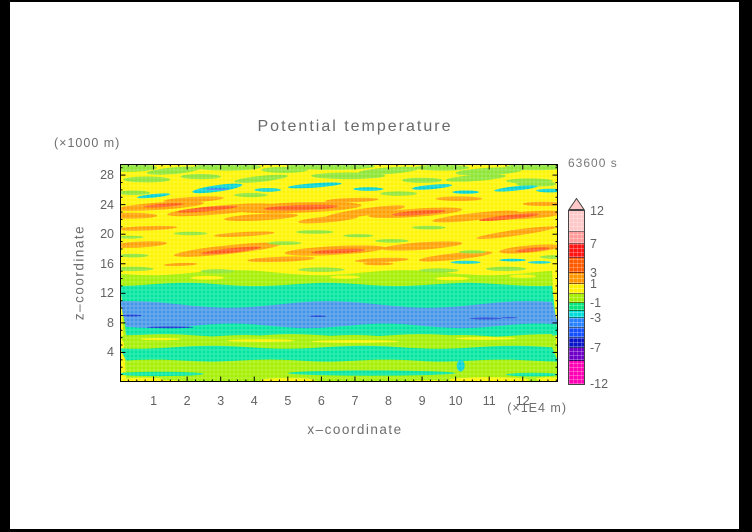  What do you see at coordinates (288, 401) in the screenshot?
I see `x-tick-label: 5` at bounding box center [288, 401].